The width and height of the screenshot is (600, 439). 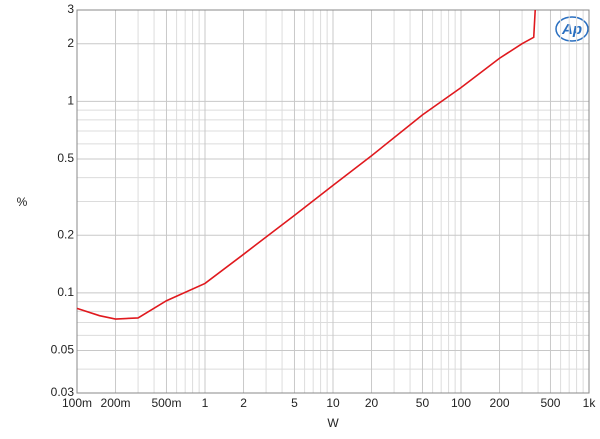 I want to click on x-tick-label: 100m, so click(x=77, y=403).